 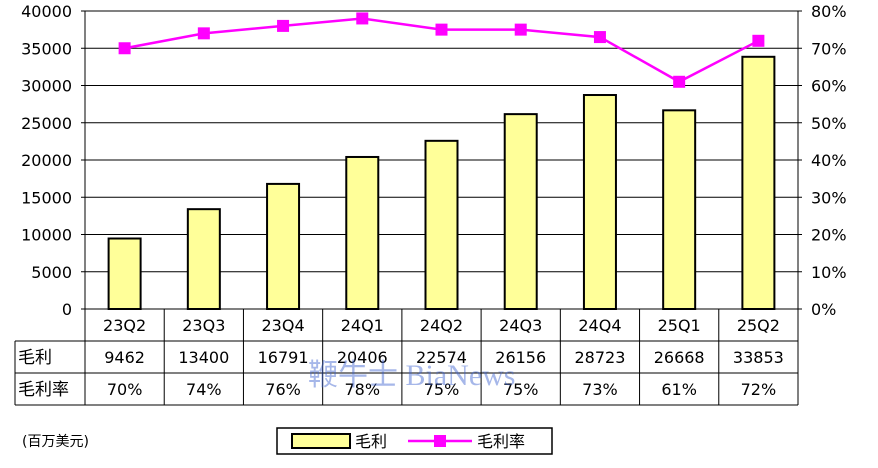 What do you see at coordinates (283, 389) in the screenshot?
I see `table-cell: 76%` at bounding box center [283, 389].